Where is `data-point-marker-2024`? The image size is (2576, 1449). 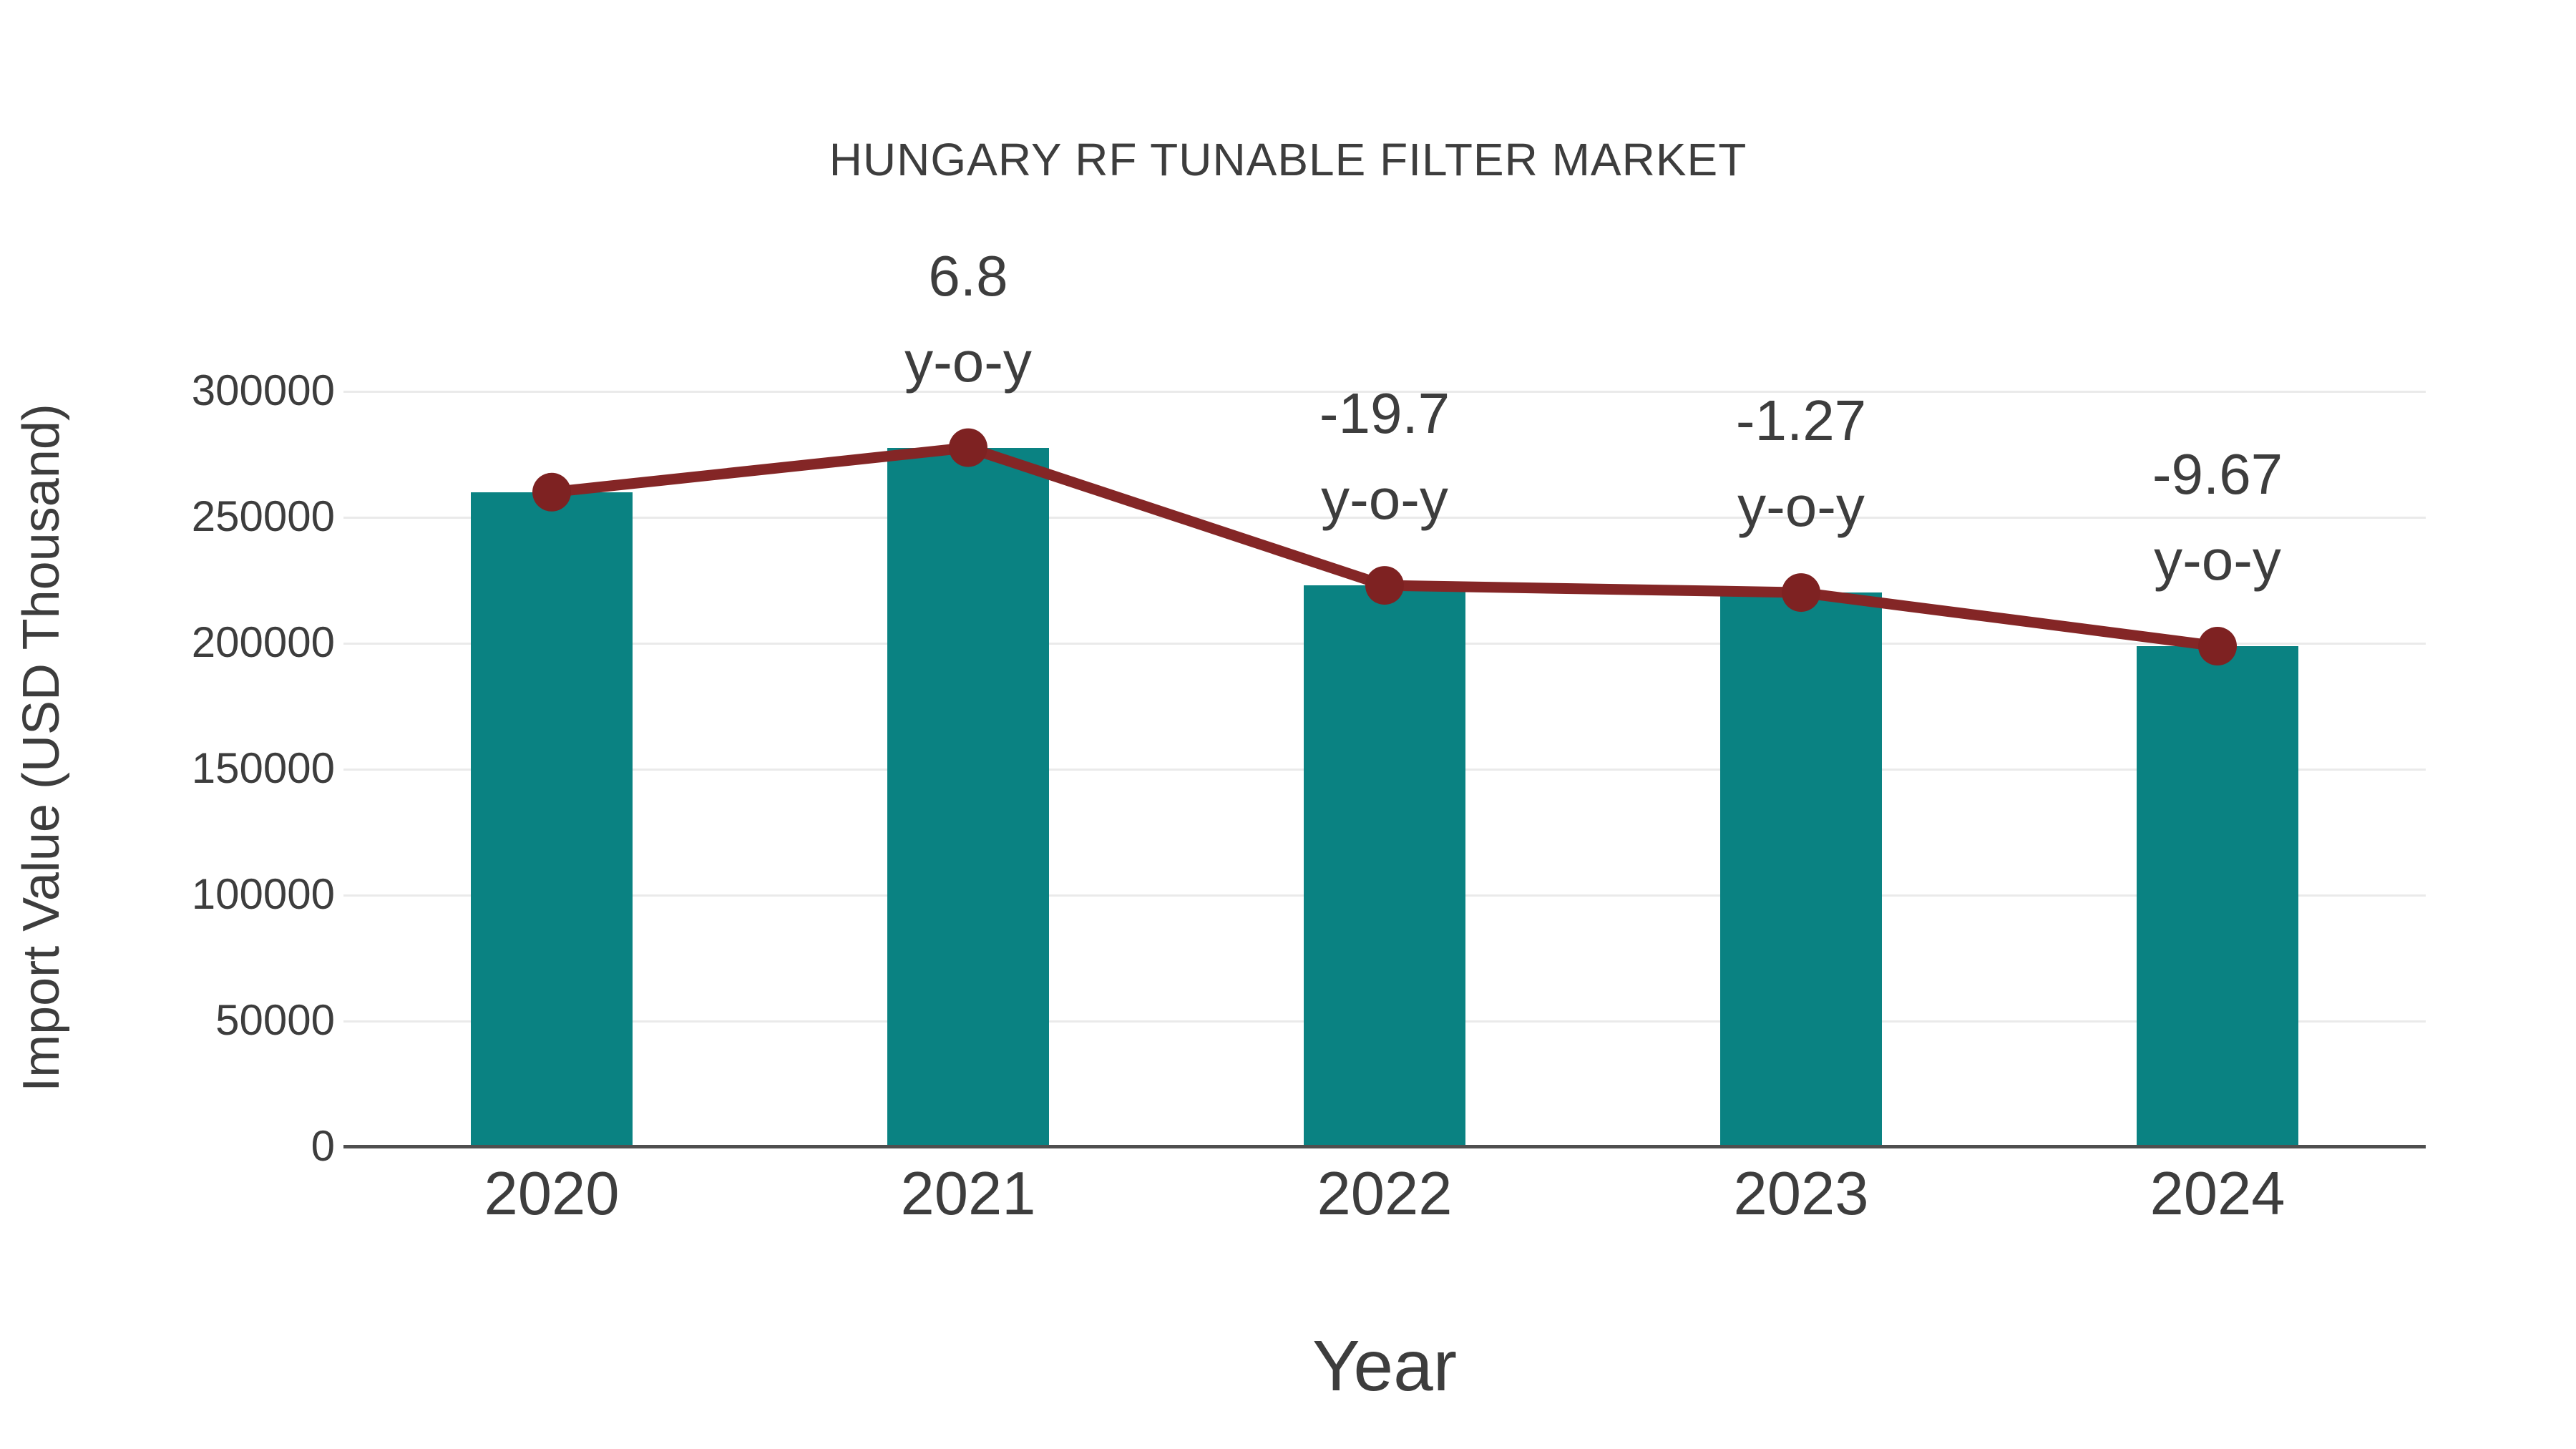
data-point-marker-2024 is located at coordinates (2217, 646).